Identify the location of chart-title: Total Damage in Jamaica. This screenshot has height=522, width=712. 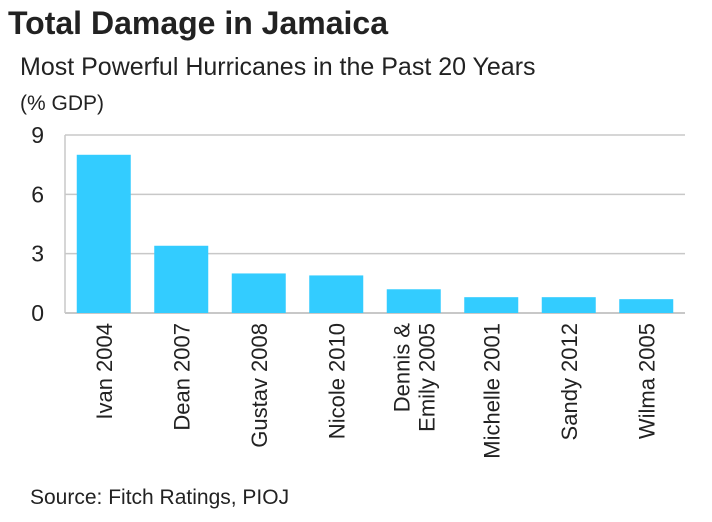
(198, 23).